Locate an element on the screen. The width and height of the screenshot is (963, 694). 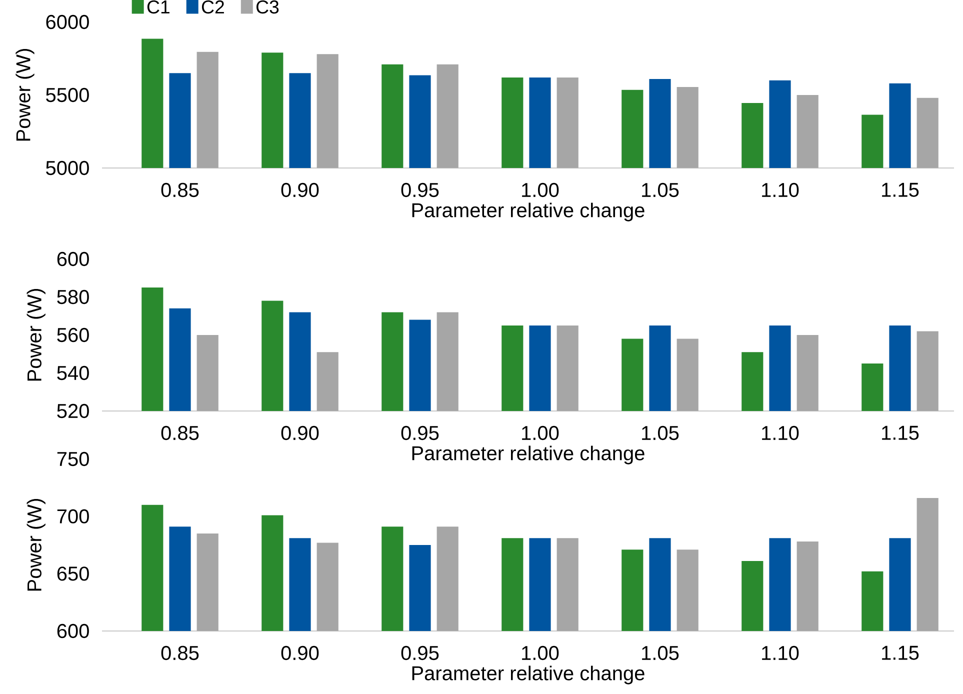
y-tick-label: 650 is located at coordinates (73, 573).